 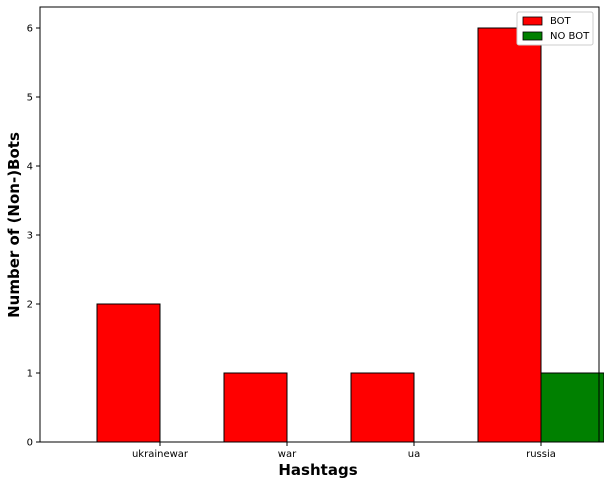 I want to click on y-tick-label-1: 1, so click(x=30, y=374).